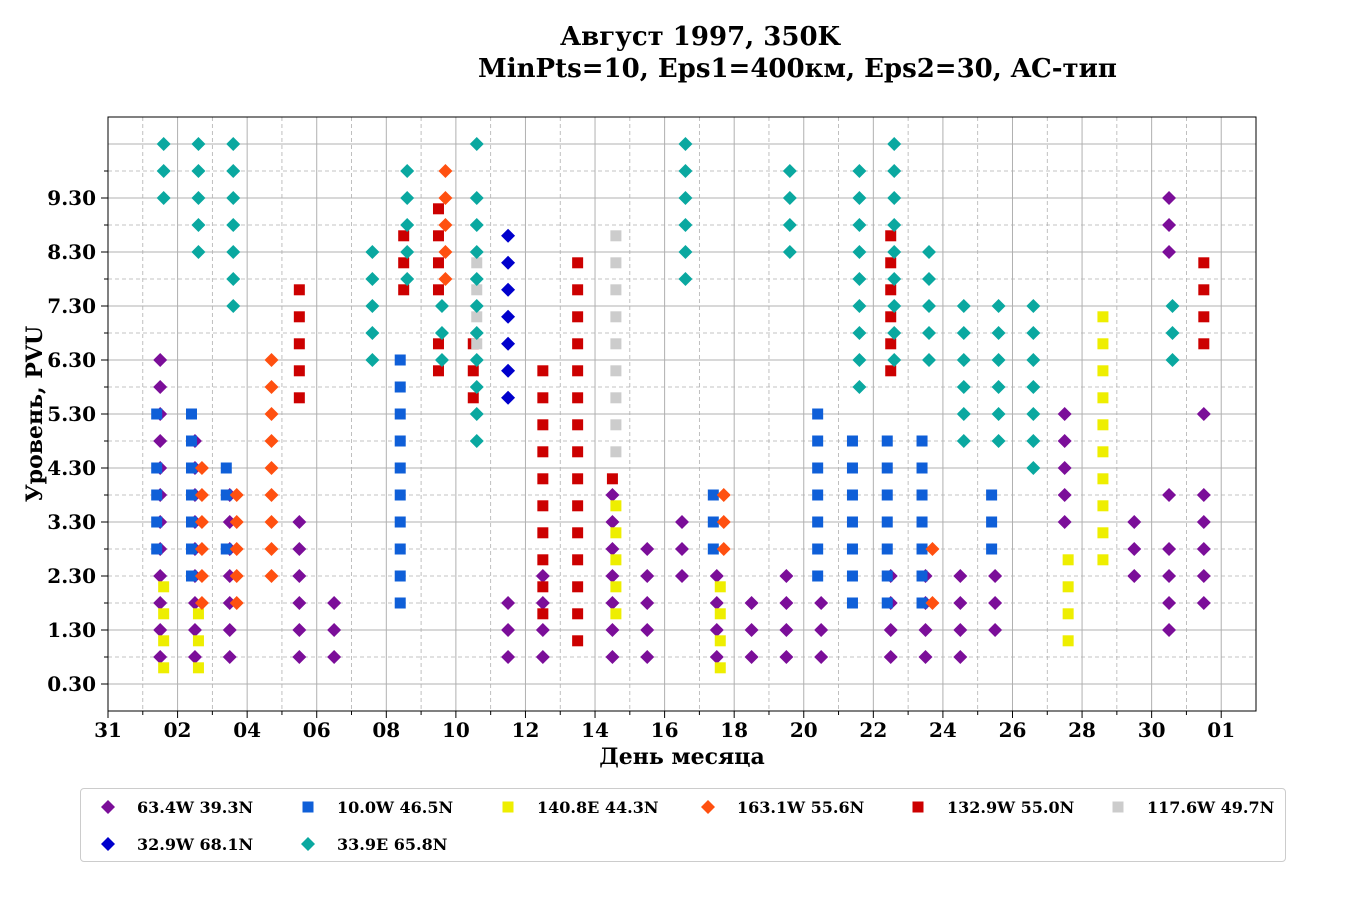  I want to click on y-tick-label: 1.30, so click(71, 630).